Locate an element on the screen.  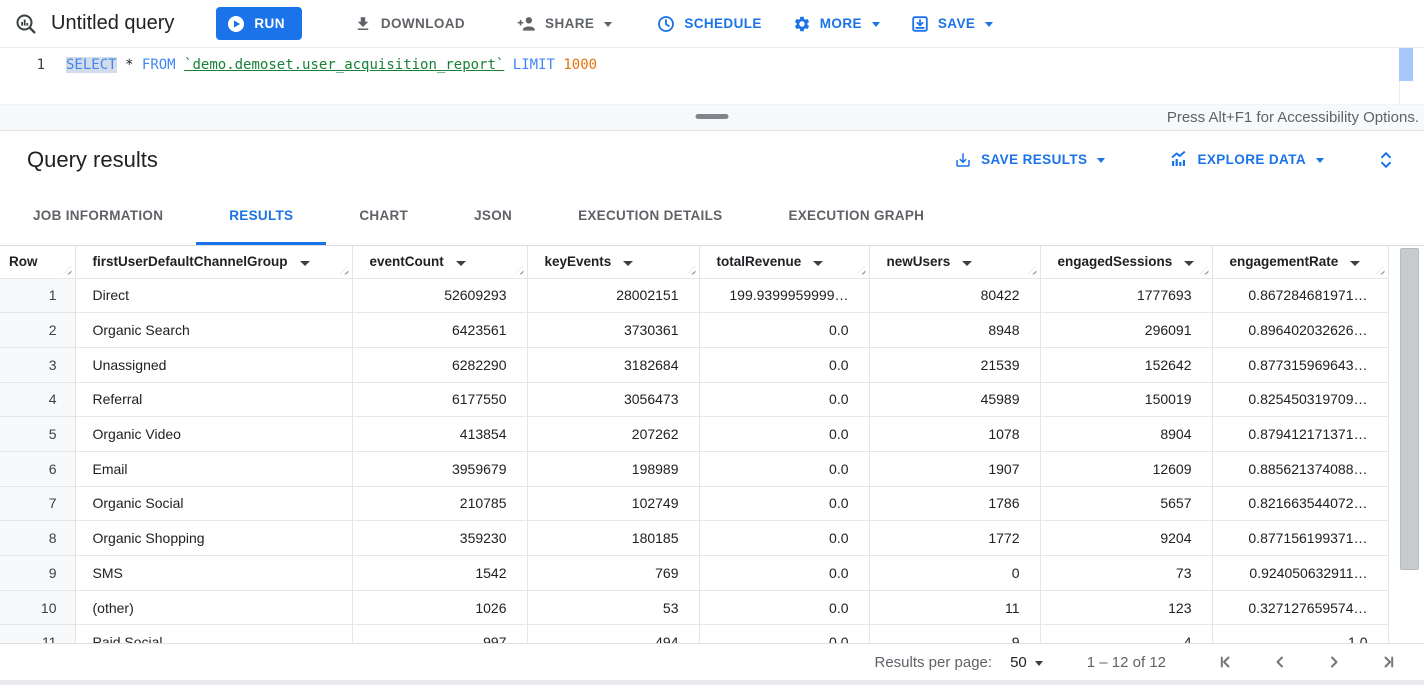
table-cell: 53 is located at coordinates (612, 608).